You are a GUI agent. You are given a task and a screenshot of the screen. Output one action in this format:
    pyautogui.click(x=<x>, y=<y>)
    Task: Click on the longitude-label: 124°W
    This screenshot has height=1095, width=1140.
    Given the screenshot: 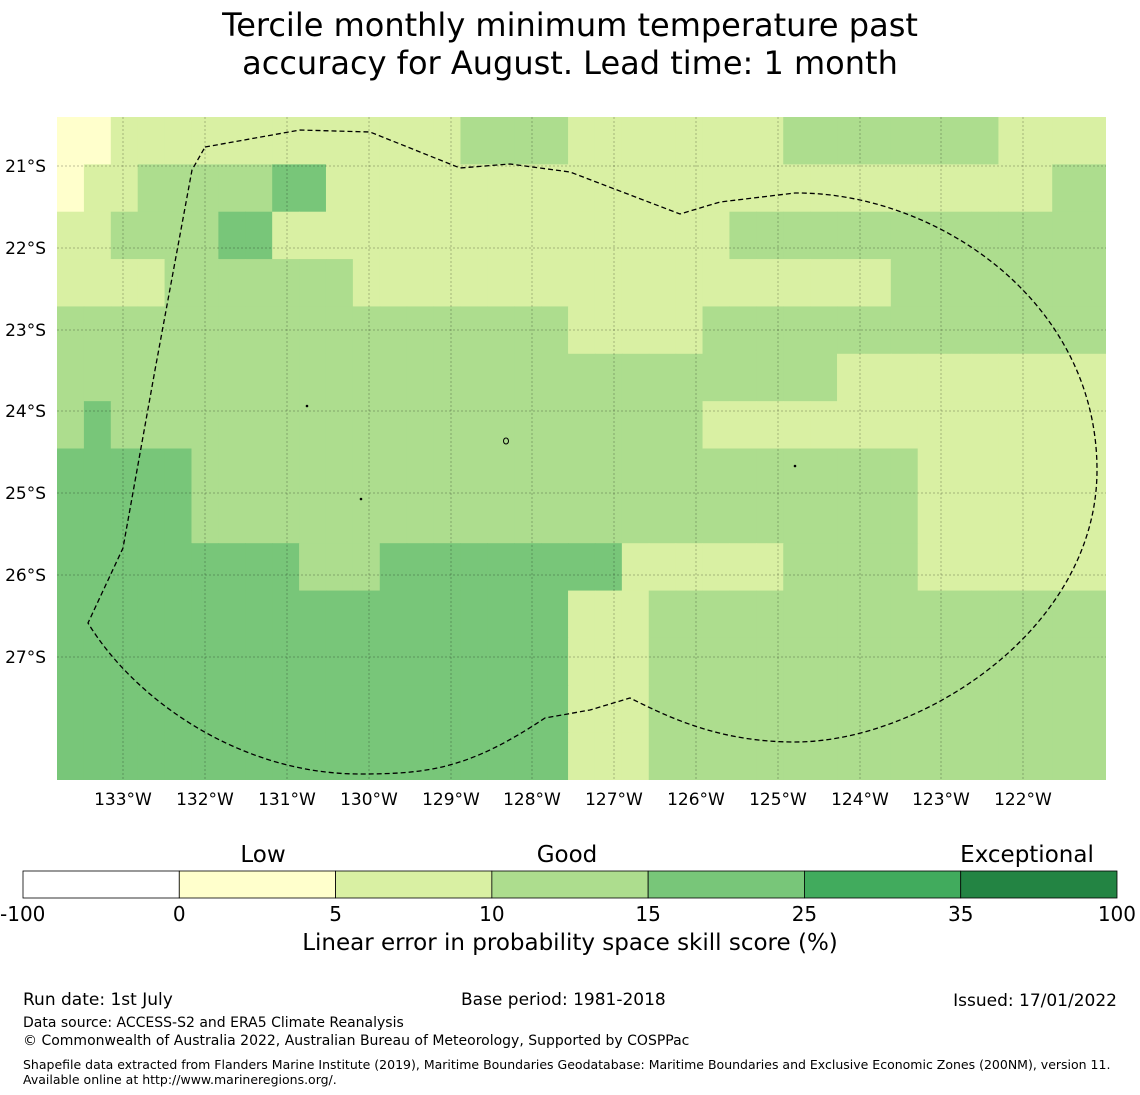 What is the action you would take?
    pyautogui.click(x=860, y=800)
    